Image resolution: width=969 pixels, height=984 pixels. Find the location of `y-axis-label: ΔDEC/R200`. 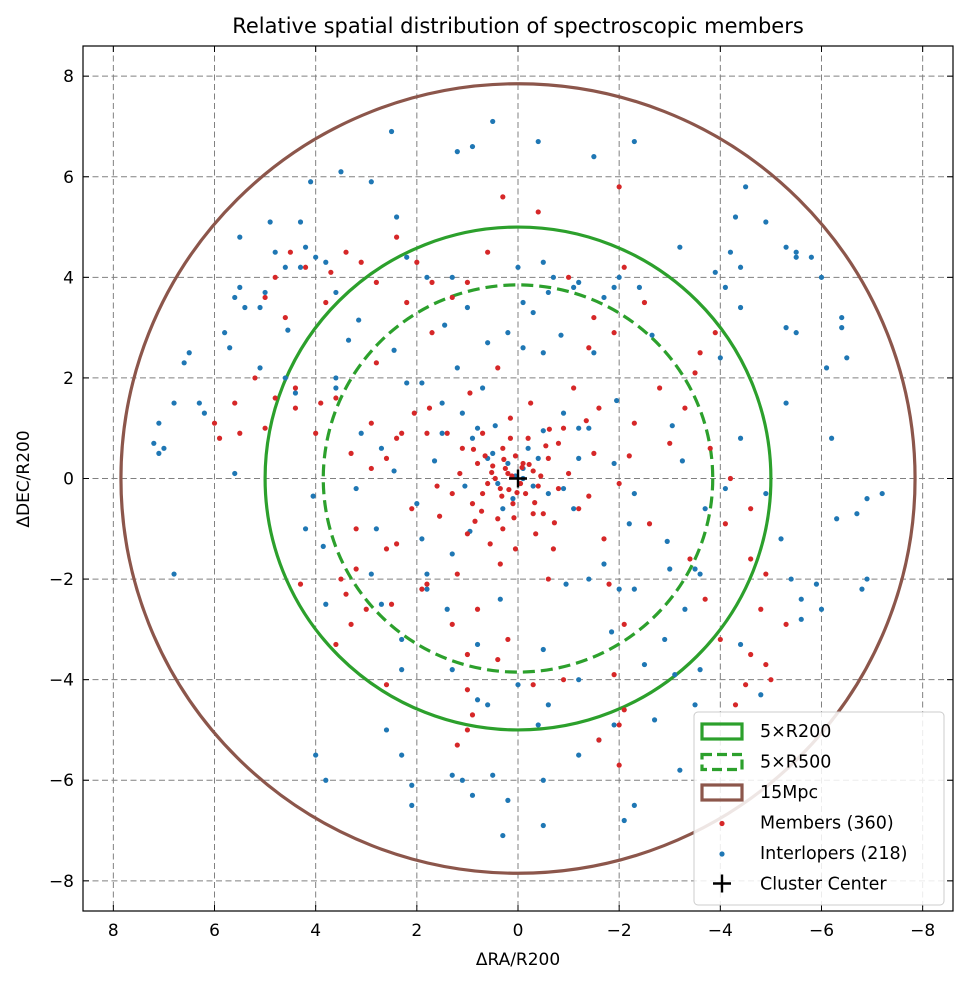

y-axis-label: ΔDEC/R200 is located at coordinates (24, 478).